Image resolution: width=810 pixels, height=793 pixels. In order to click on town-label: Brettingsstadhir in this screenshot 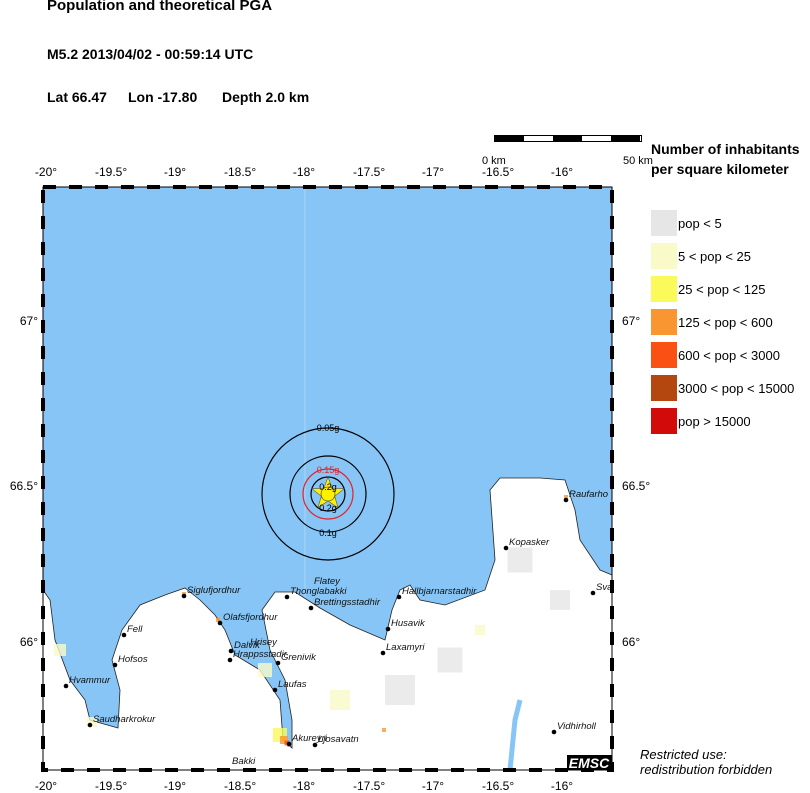, I will do `click(347, 602)`.